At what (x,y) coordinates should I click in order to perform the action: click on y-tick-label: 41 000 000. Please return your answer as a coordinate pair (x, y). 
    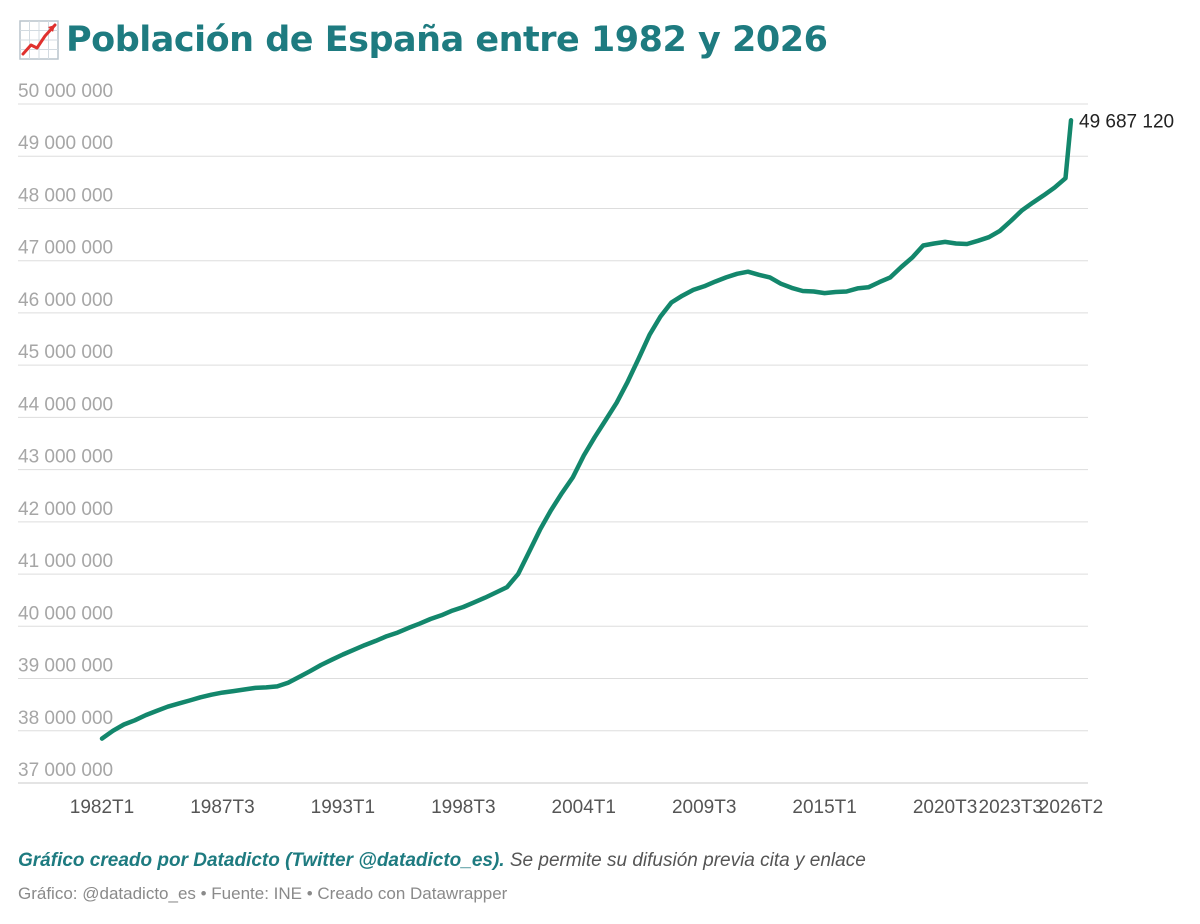
    Looking at the image, I should click on (65, 561).